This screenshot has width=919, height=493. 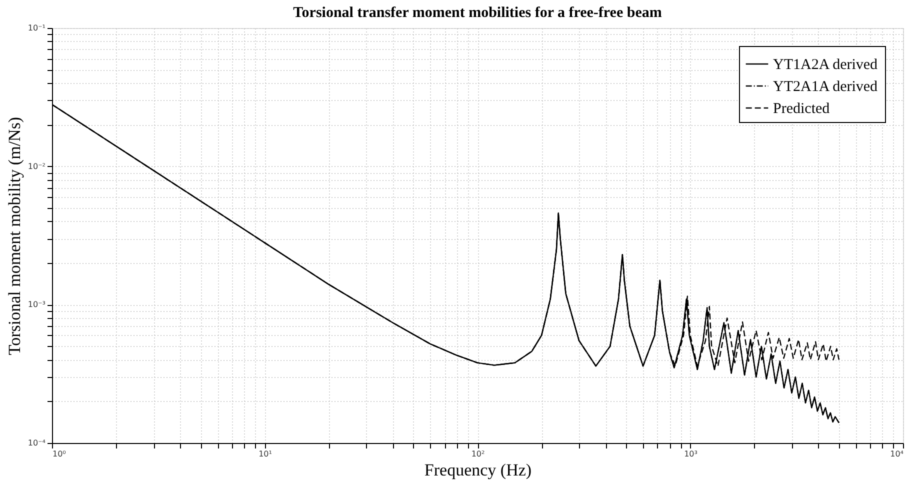 What do you see at coordinates (477, 13) in the screenshot?
I see `chart-title: Torsional transfer moment mobilities for a free-free beam` at bounding box center [477, 13].